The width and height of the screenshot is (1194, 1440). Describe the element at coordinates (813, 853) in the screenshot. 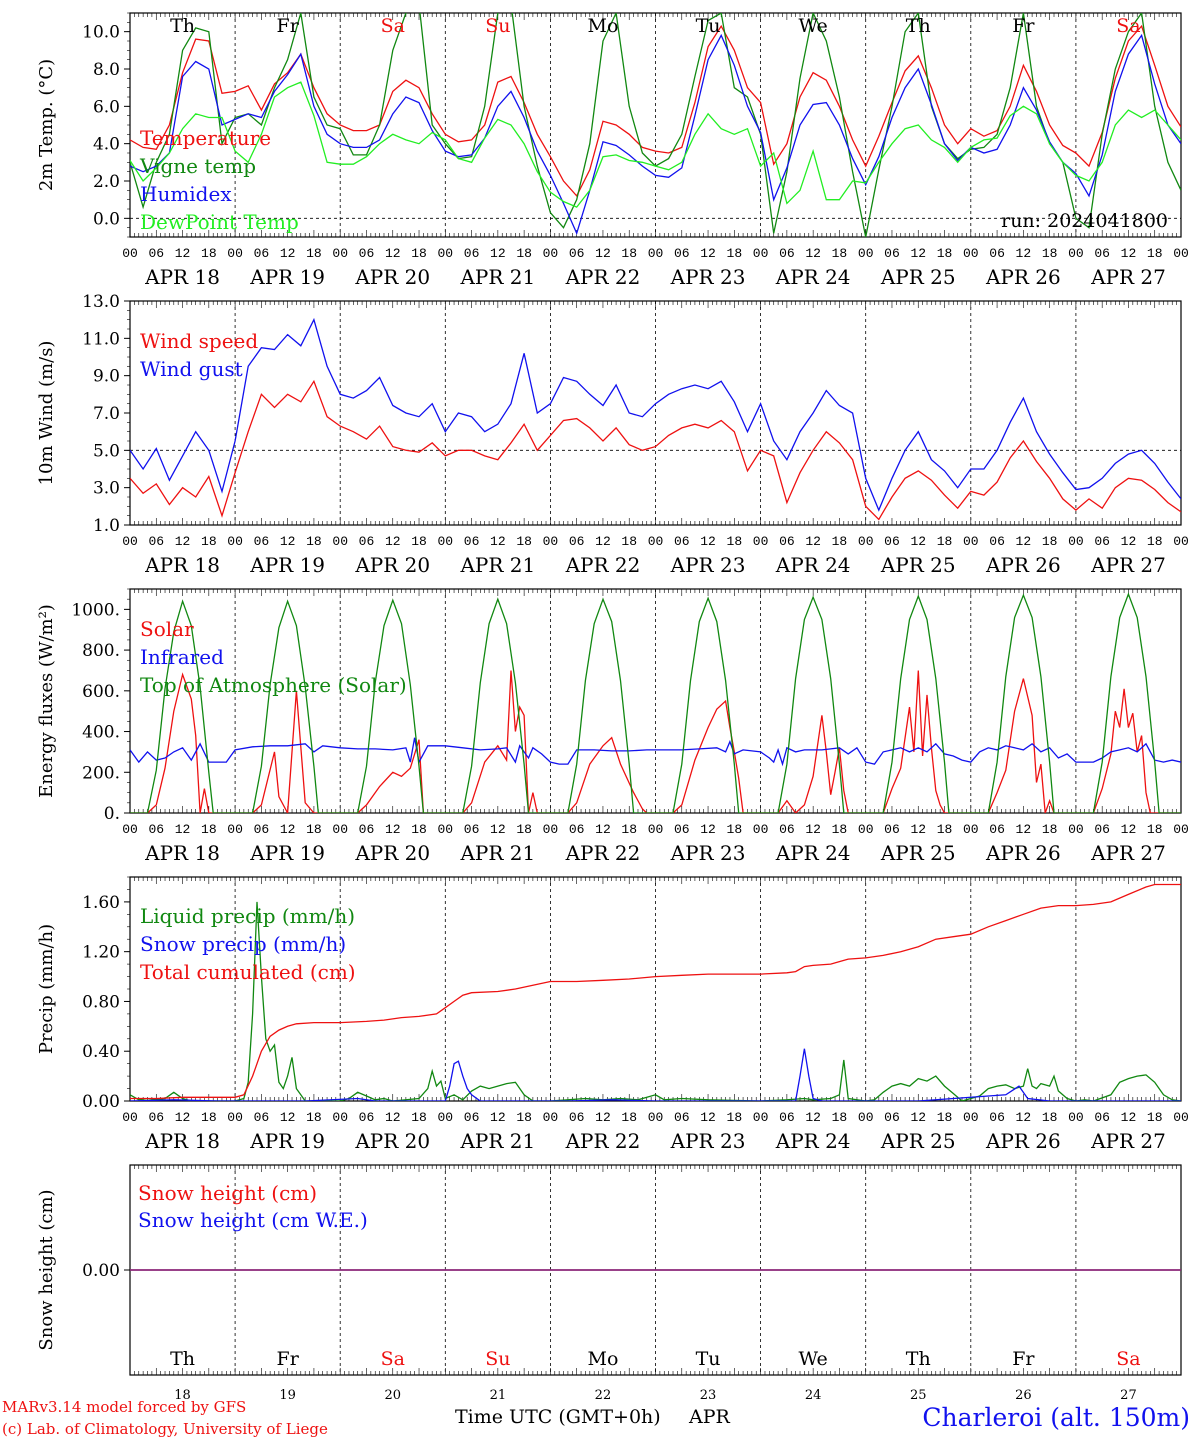

I see `date-label: APR 24` at that location.